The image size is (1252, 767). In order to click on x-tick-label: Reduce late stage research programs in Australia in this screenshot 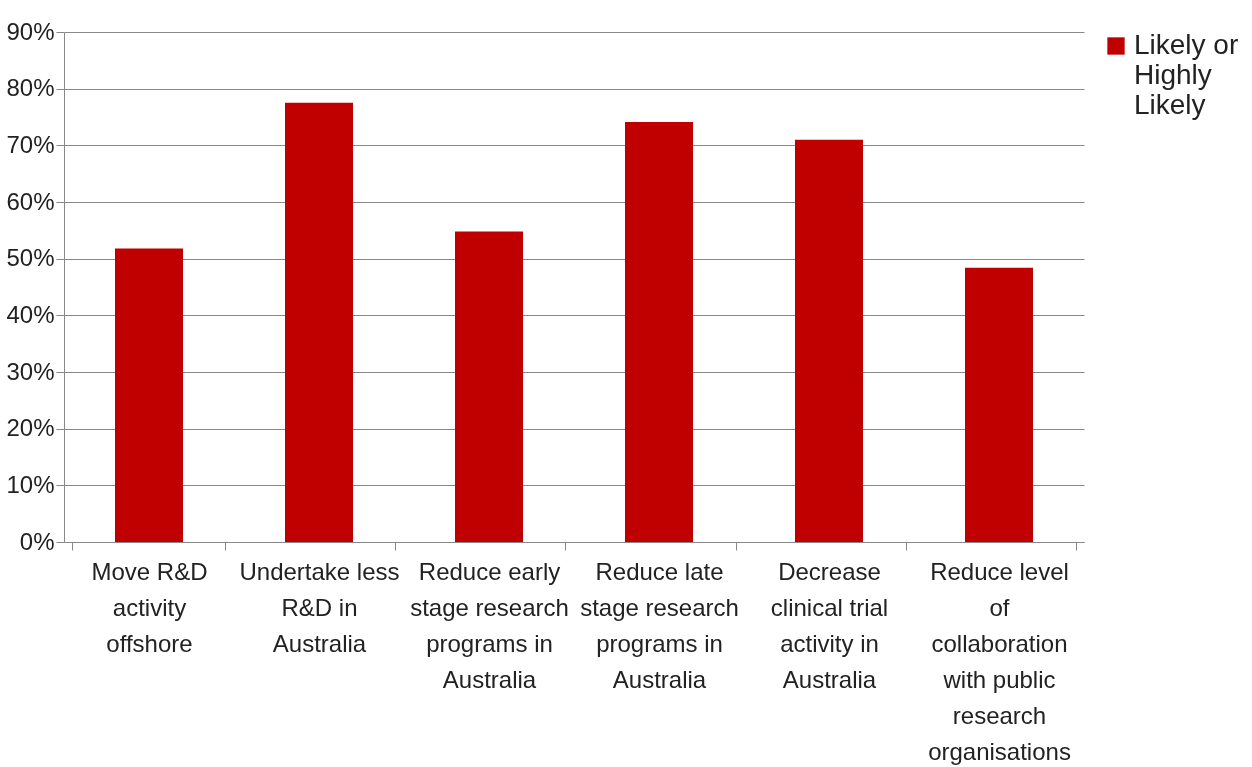, I will do `click(659, 625)`.